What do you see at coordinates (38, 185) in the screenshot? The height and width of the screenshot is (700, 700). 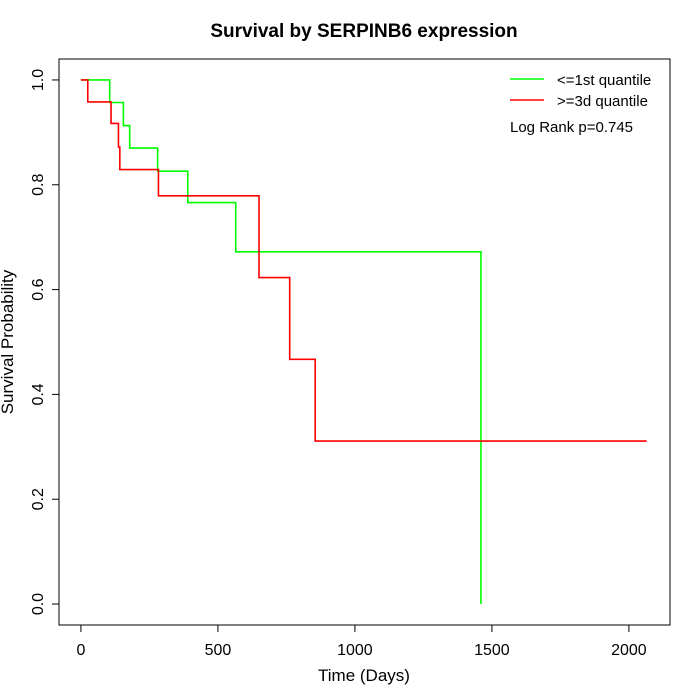 I see `y-tick-label: 0.8` at bounding box center [38, 185].